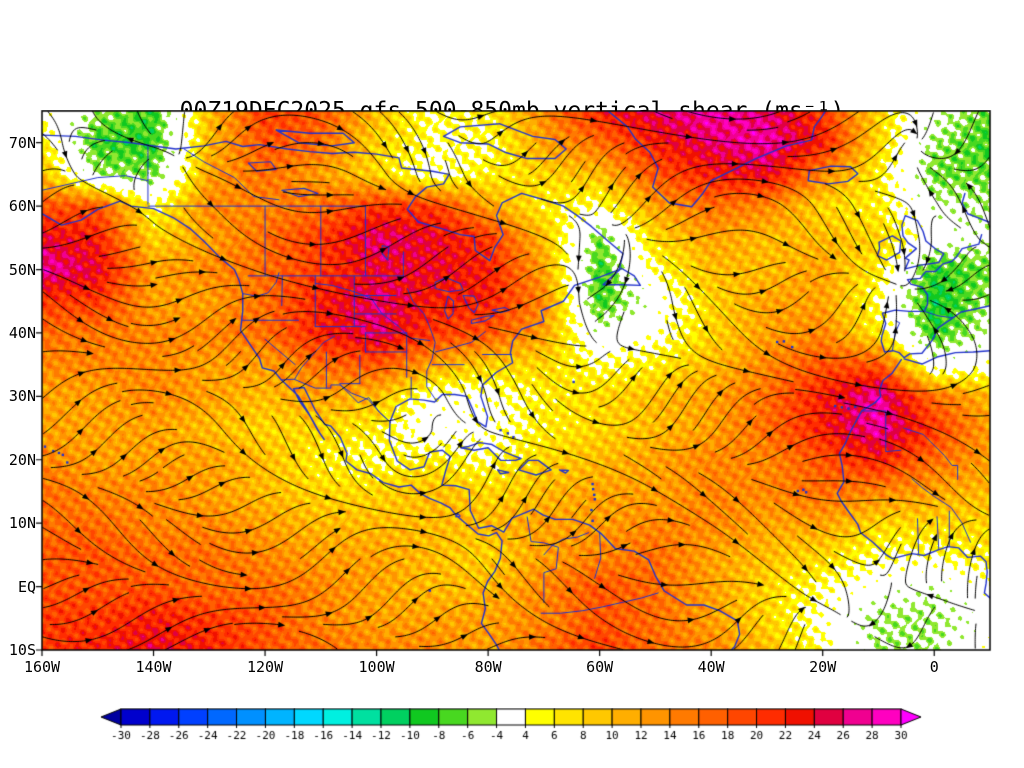 The image size is (1024, 768). I want to click on lat-label-40N: 40N, so click(22, 332).